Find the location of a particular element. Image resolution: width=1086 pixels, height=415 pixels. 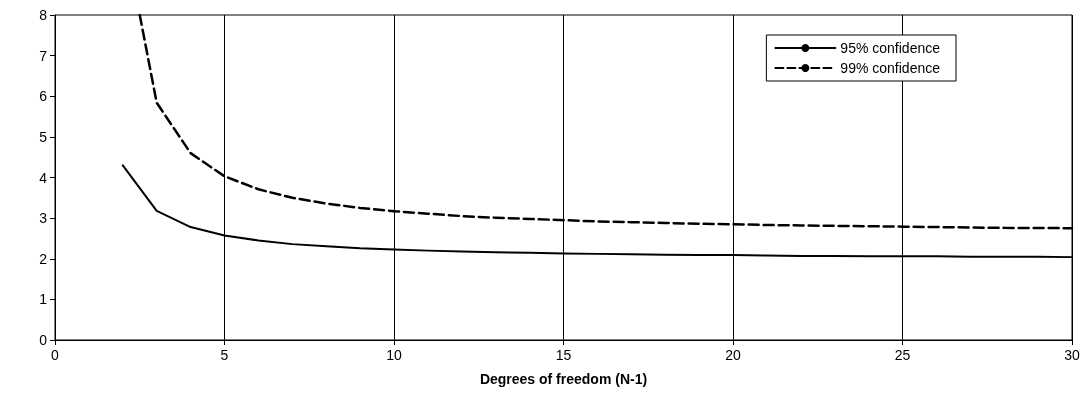

legend-label: 99% confidence is located at coordinates (890, 68).